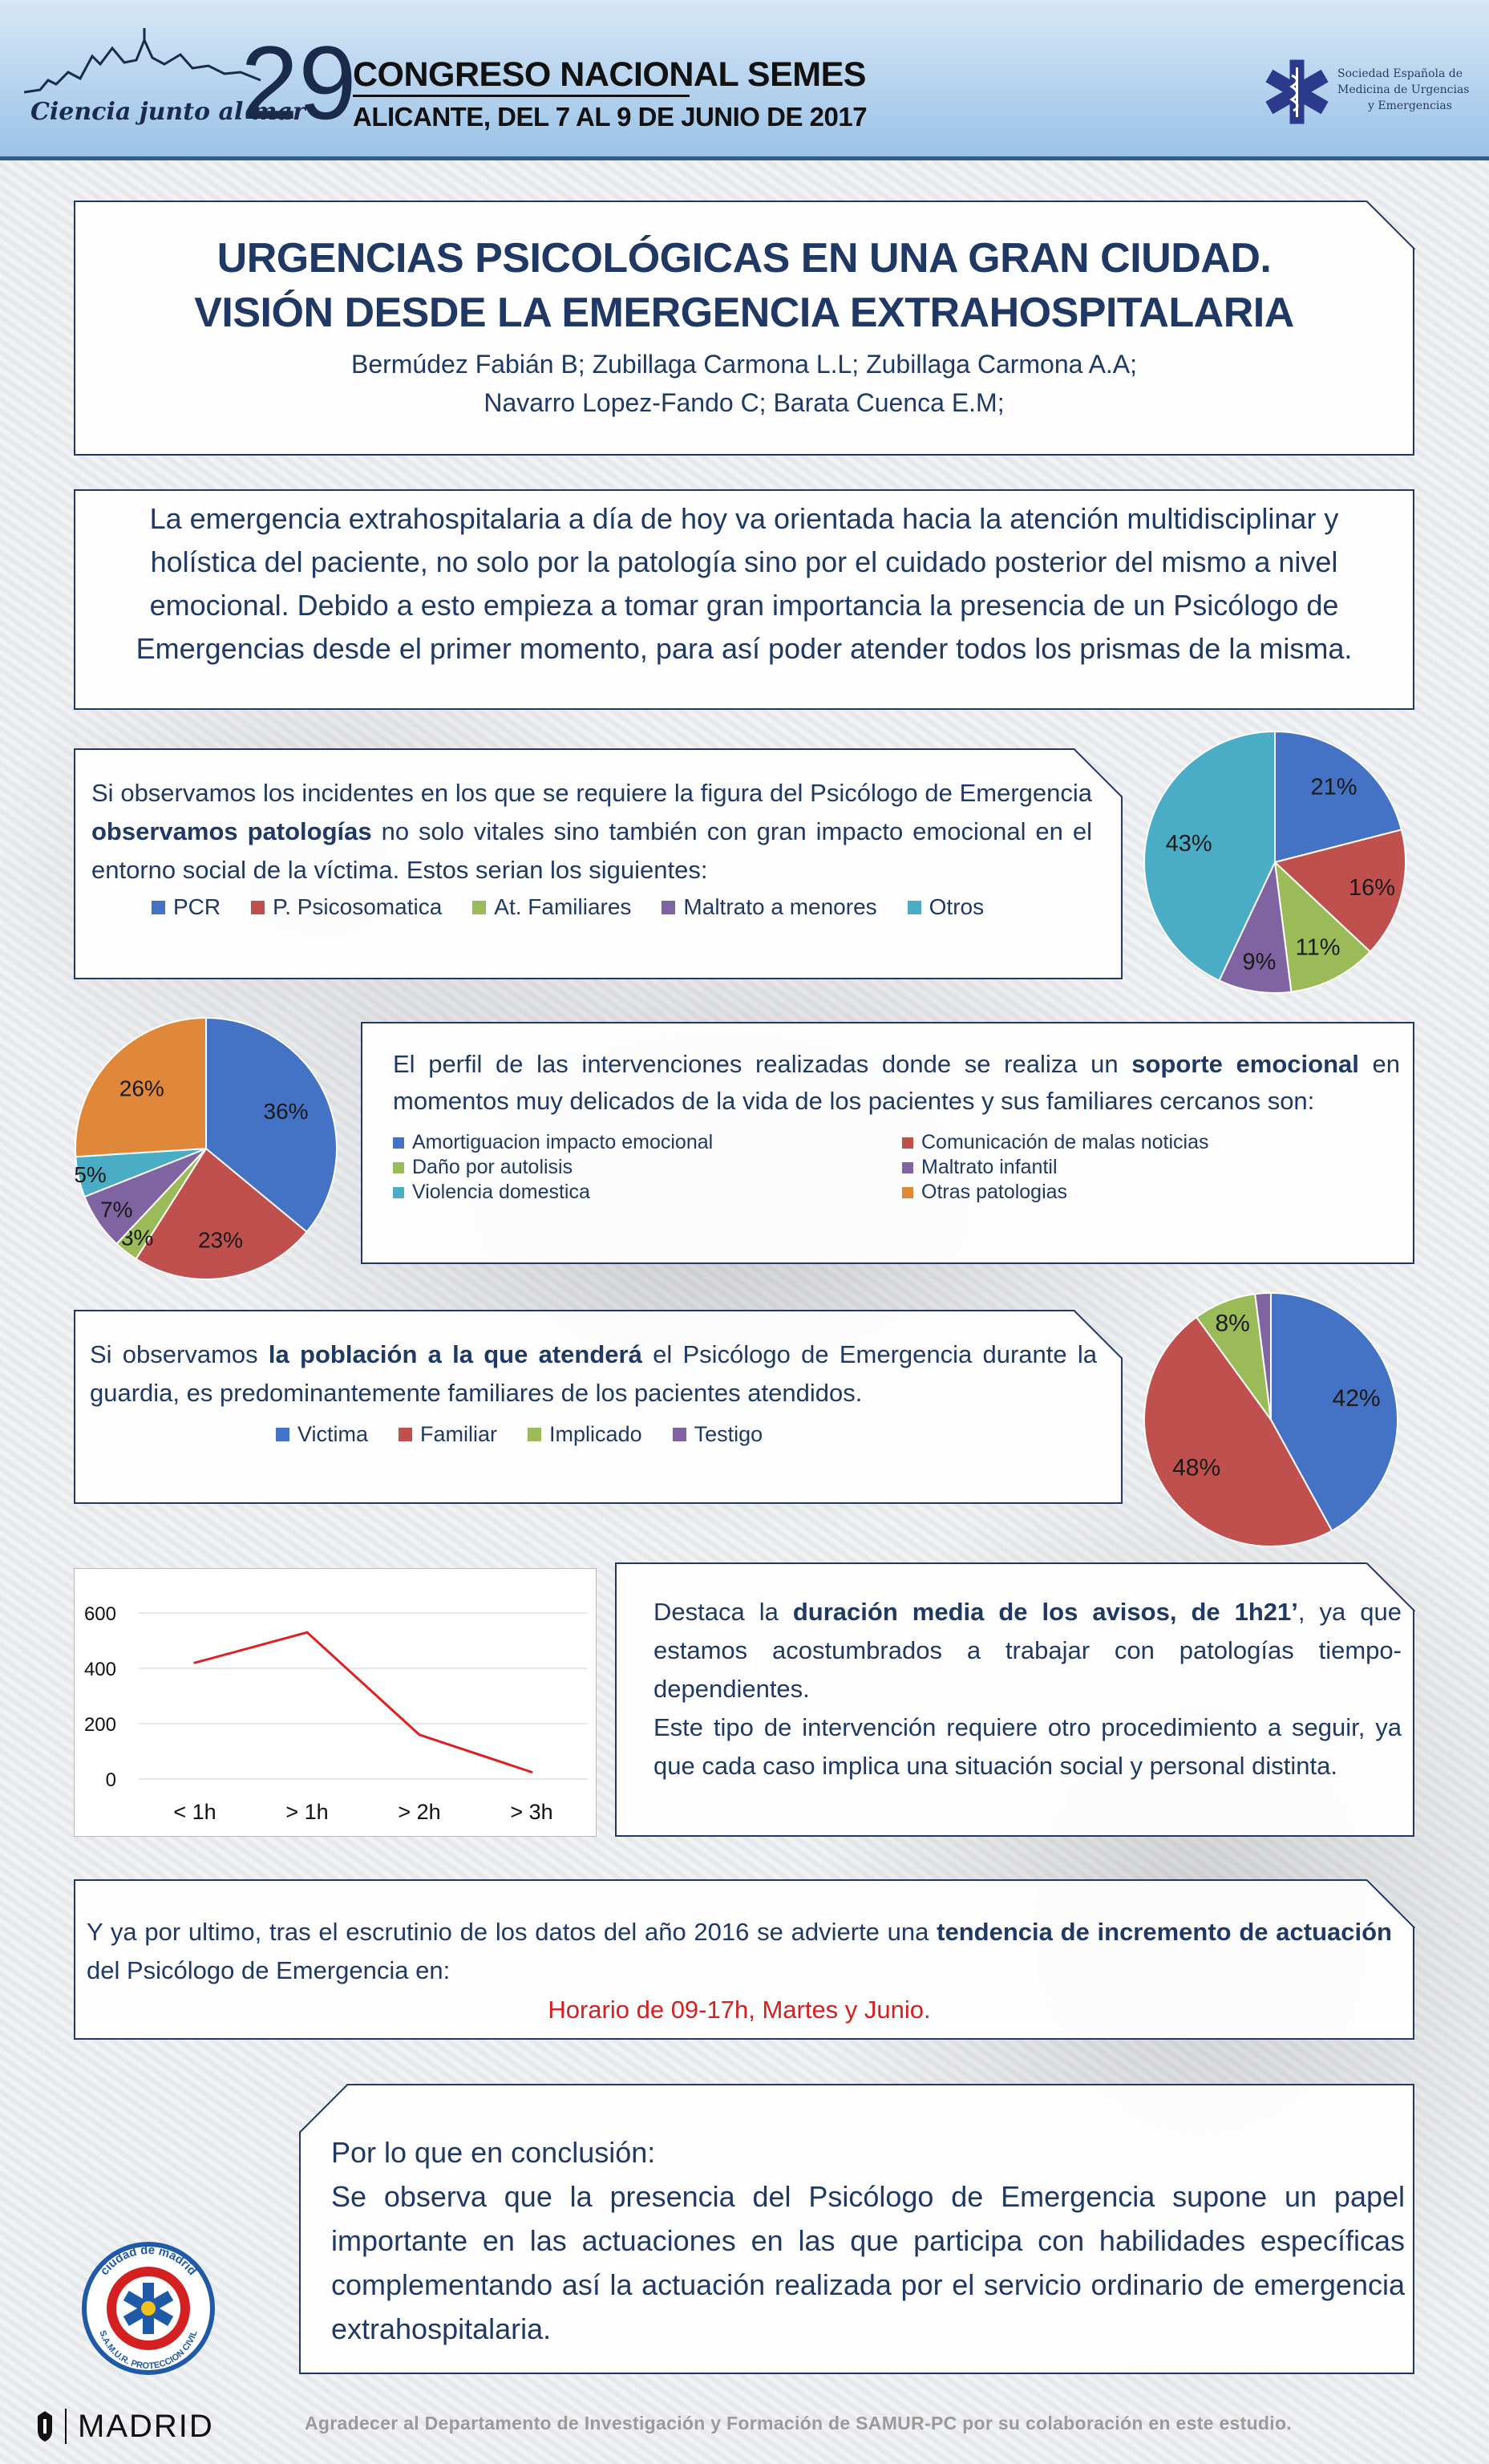 Image resolution: width=1489 pixels, height=2464 pixels. Describe the element at coordinates (989, 1167) in the screenshot. I see `legend-label: Maltrato infantil` at that location.